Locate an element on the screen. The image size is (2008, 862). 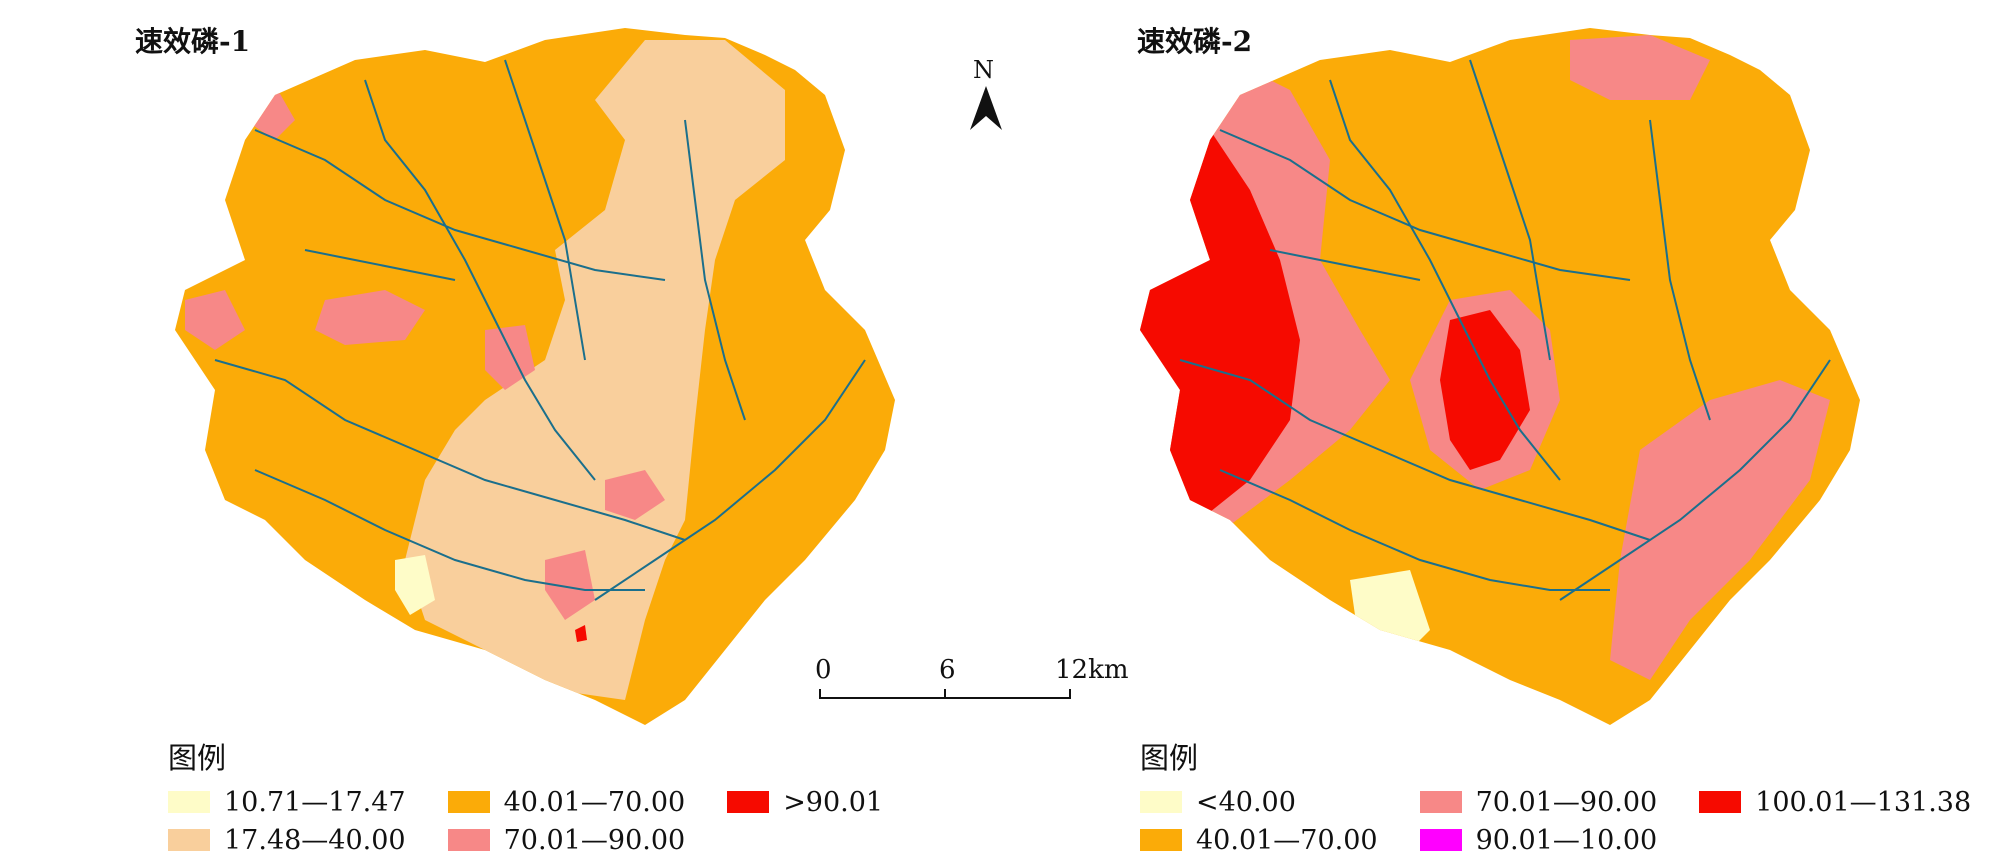
north-label: N is located at coordinates (983, 70).